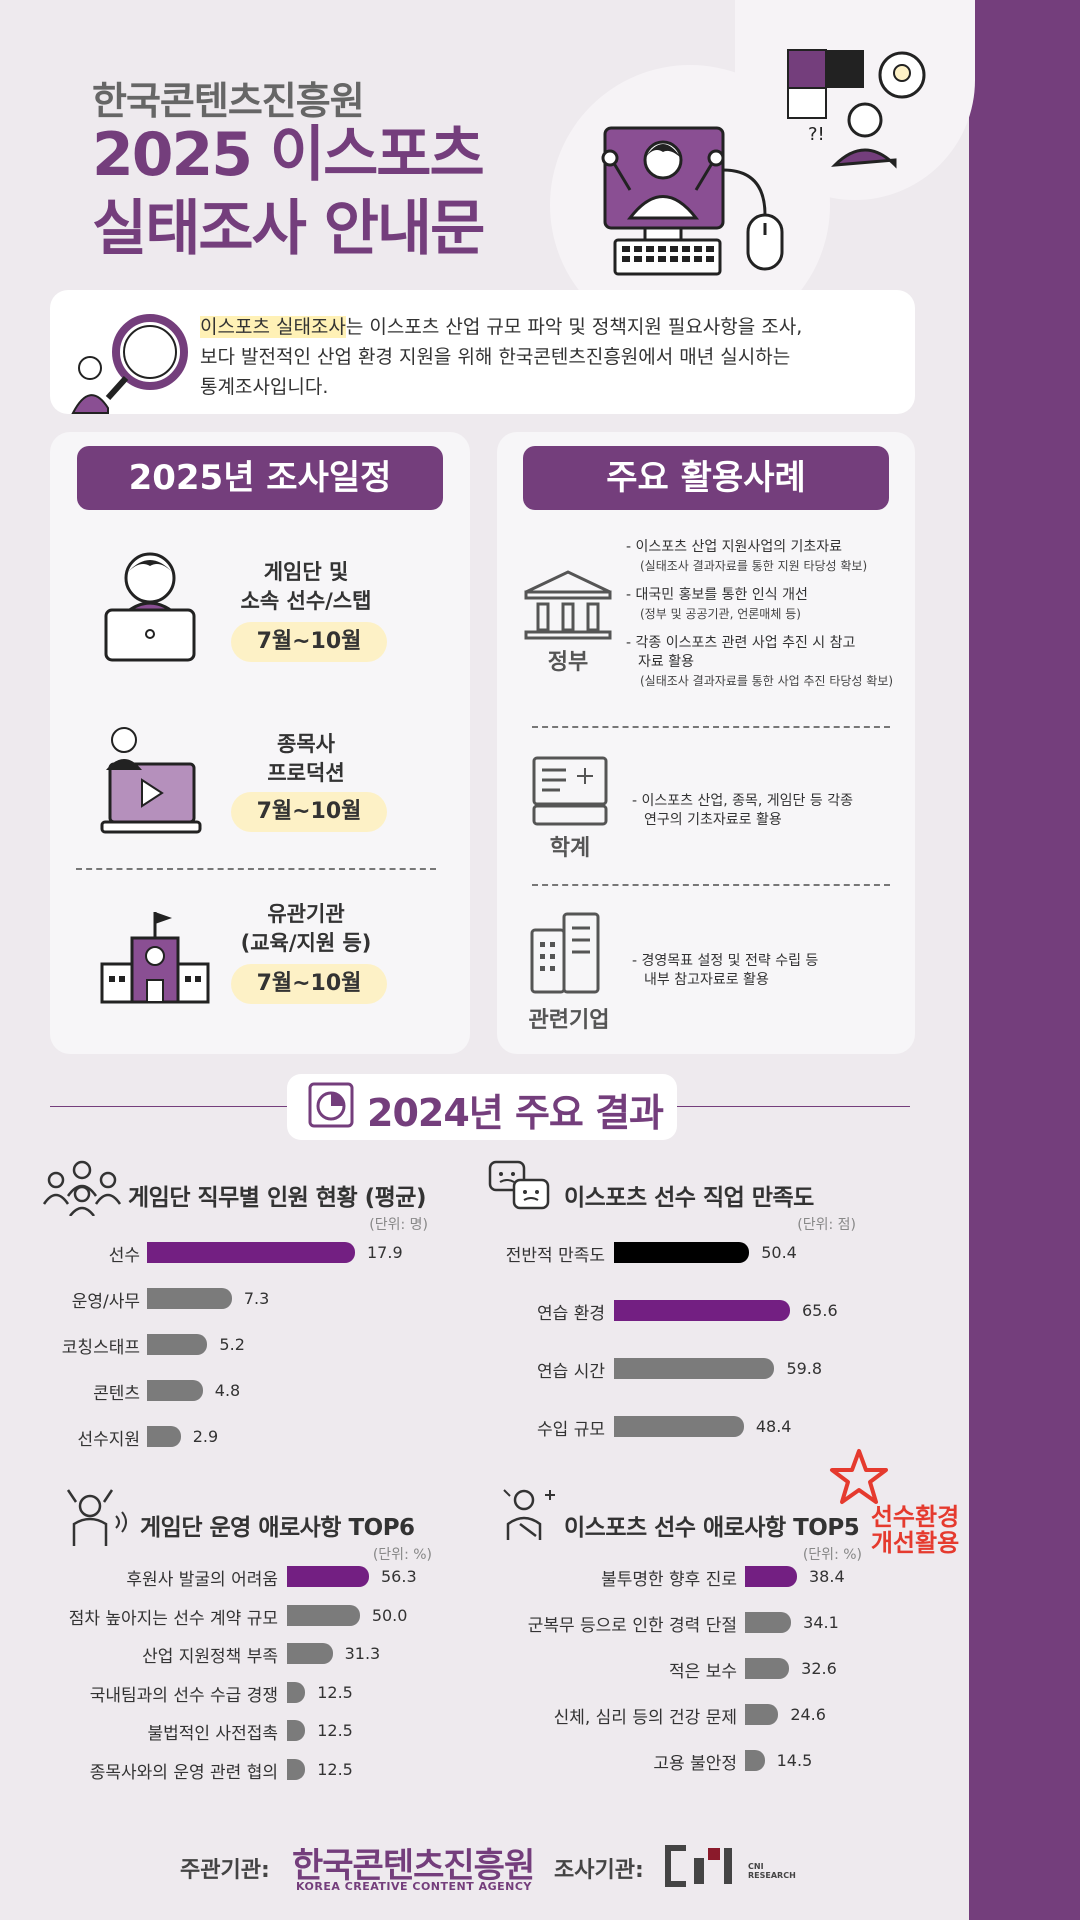 This screenshot has width=1080, height=1920. Describe the element at coordinates (306, 601) in the screenshot. I see `label-line: 소속 선수/스탭` at that location.